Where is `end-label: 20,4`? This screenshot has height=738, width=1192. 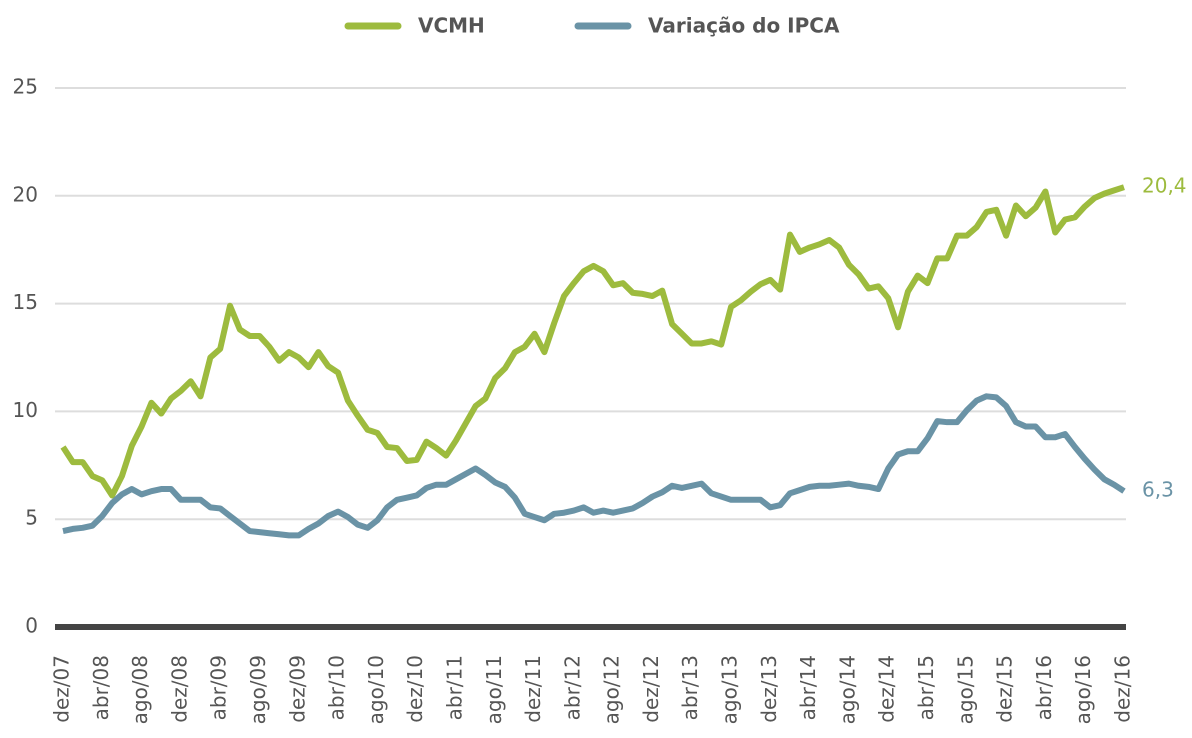
end-label: 20,4 is located at coordinates (1164, 186).